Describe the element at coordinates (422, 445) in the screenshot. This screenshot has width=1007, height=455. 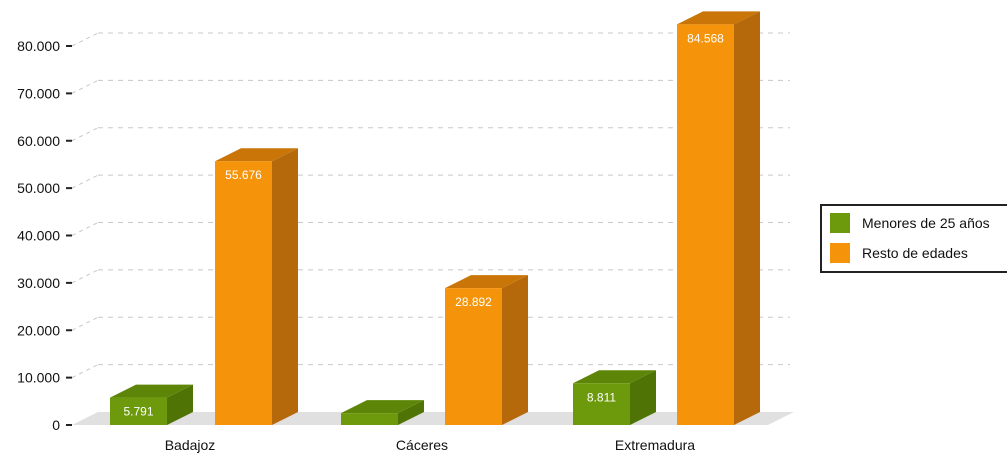
I see `x-tick-label: Cáceres` at that location.